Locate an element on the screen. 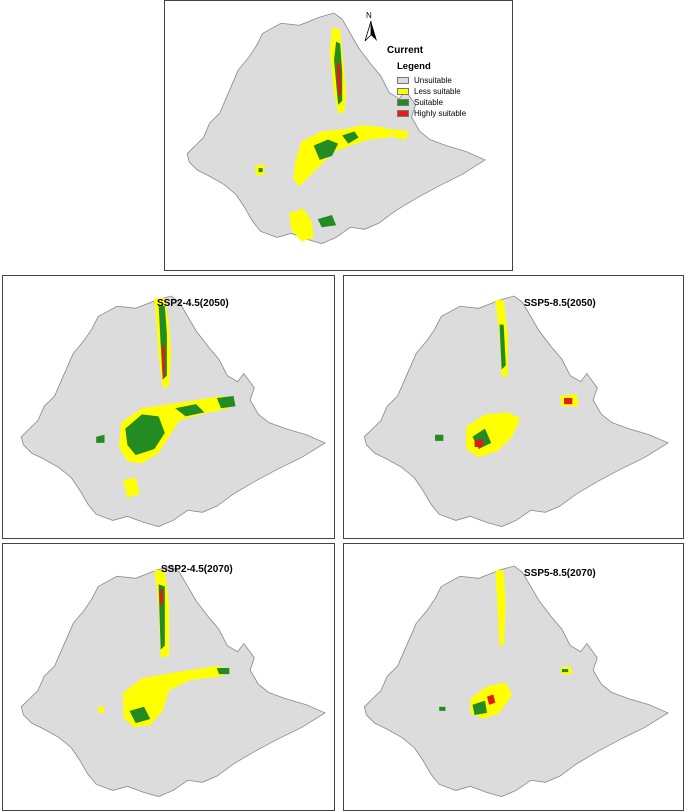 This screenshot has height=812, width=685. panel-title-ssp245-2070: SSP2-4.5(2070) is located at coordinates (197, 569).